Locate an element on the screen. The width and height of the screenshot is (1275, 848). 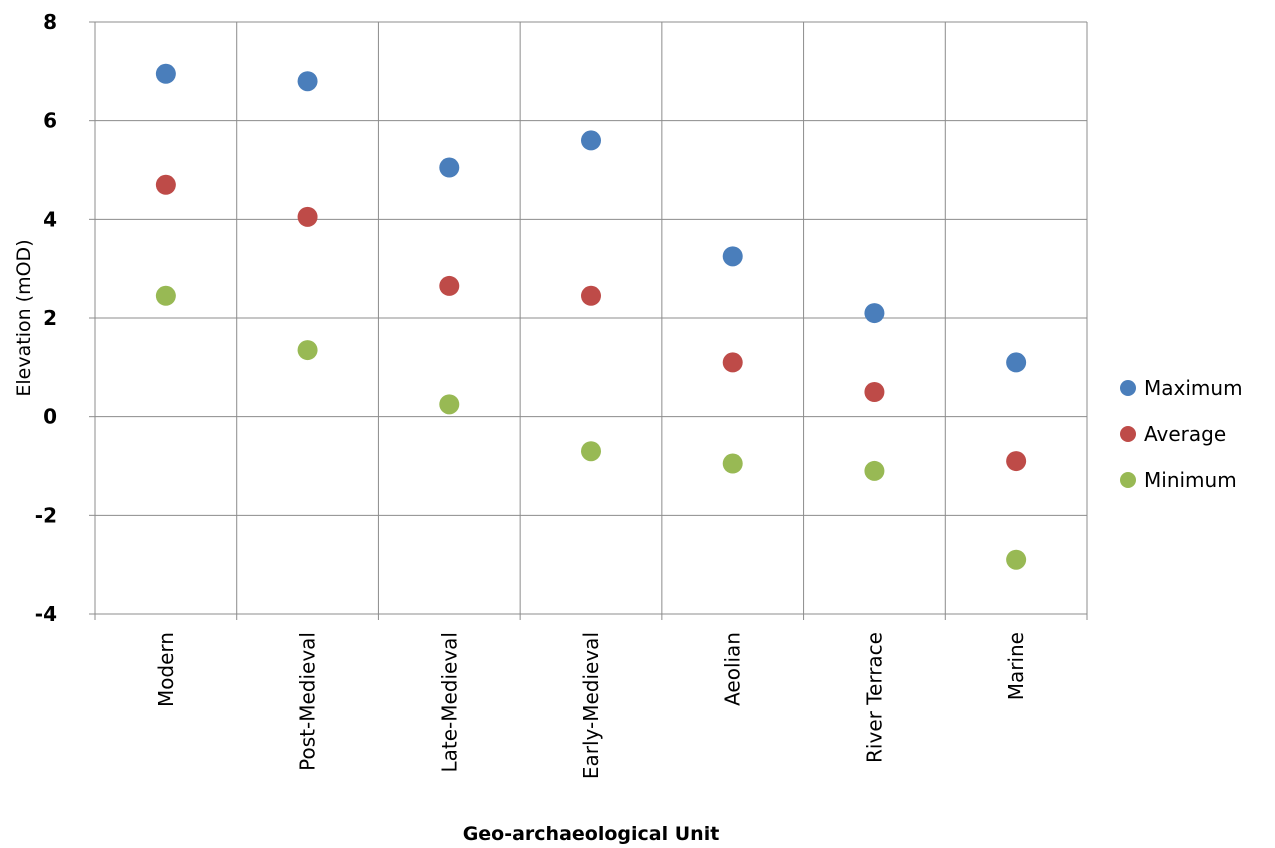
x-axis-title: Geo-archaeological Unit is located at coordinates (591, 834).